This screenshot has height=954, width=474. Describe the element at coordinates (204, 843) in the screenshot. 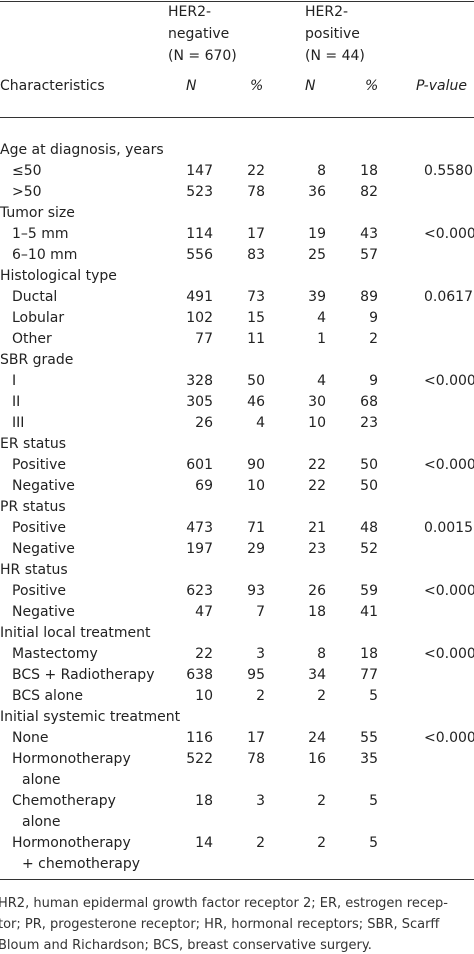

I see `cell-value: 14` at that location.